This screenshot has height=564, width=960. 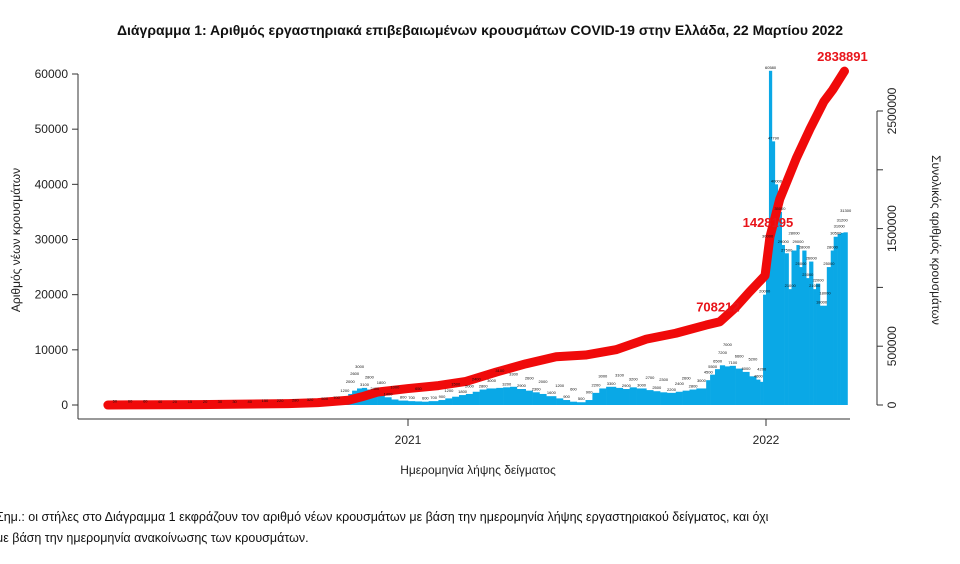 I want to click on y-left-tick-label: 40000, so click(x=52, y=184).